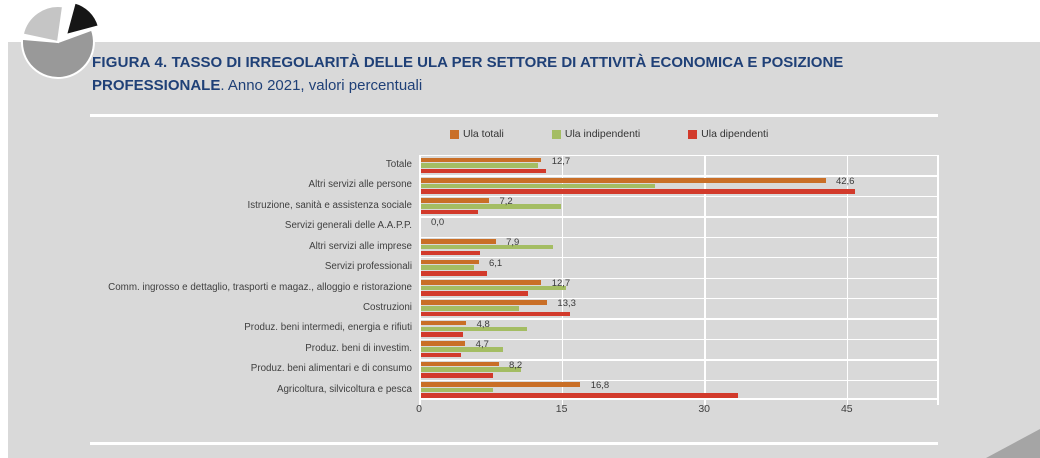 The image size is (1040, 458). I want to click on bar-value-label: 4,8, so click(483, 324).